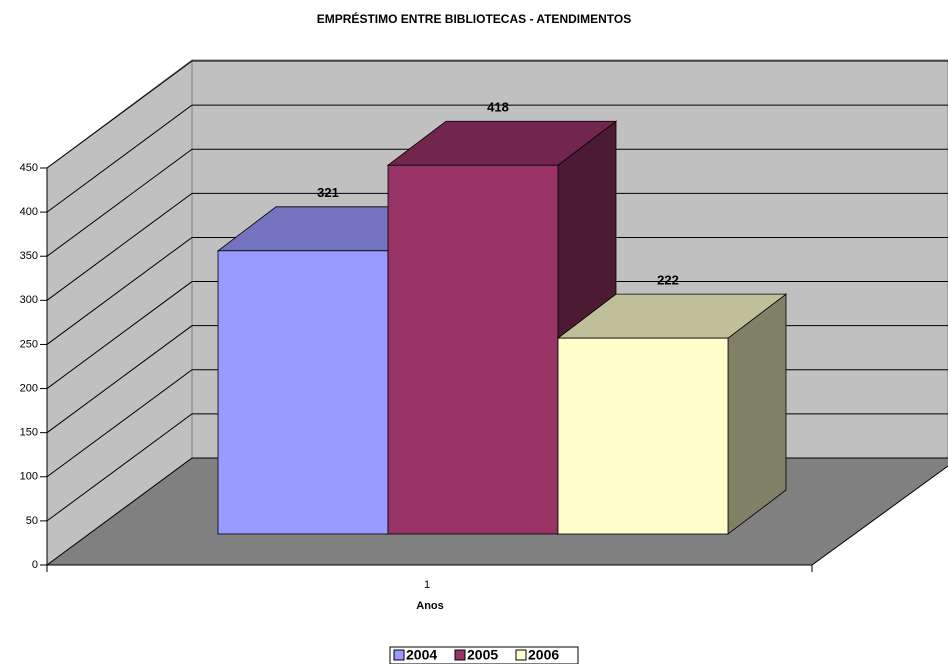  What do you see at coordinates (29, 300) in the screenshot?
I see `y-tick-label: 300` at bounding box center [29, 300].